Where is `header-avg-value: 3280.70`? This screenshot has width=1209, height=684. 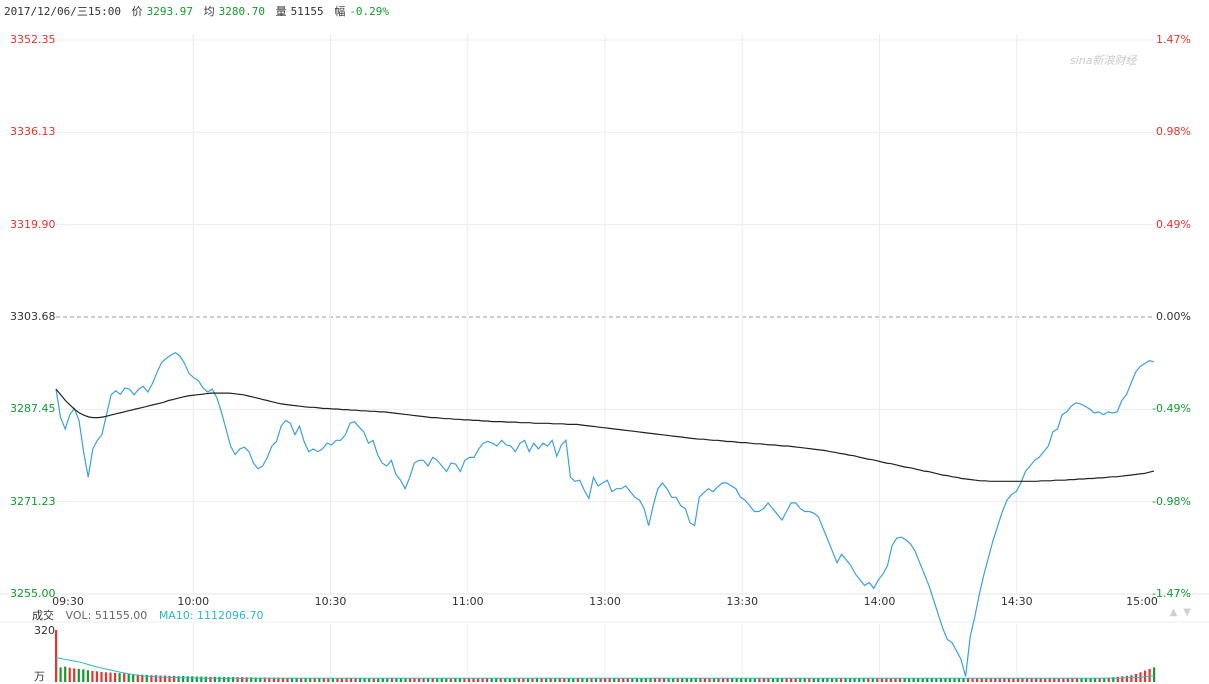
header-avg-value: 3280.70 is located at coordinates (241, 11).